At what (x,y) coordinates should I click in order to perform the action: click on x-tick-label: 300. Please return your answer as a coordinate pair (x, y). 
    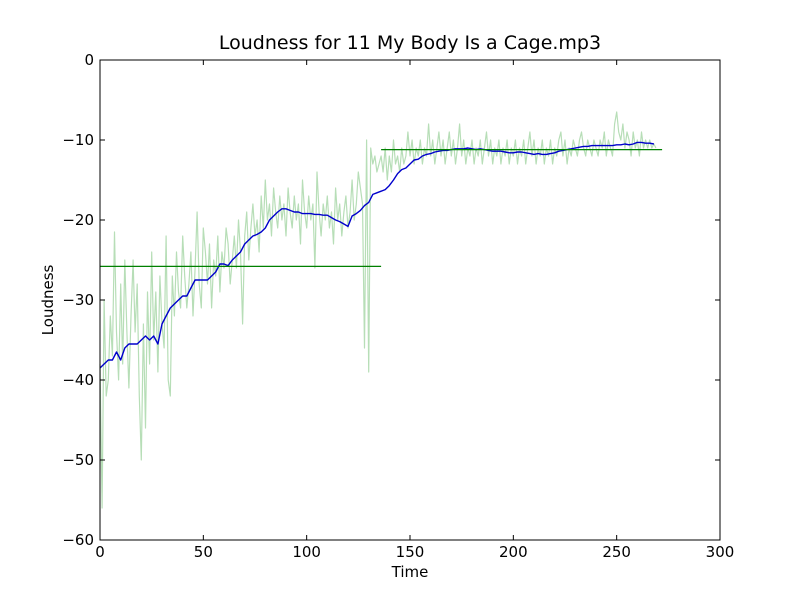
    Looking at the image, I should click on (720, 552).